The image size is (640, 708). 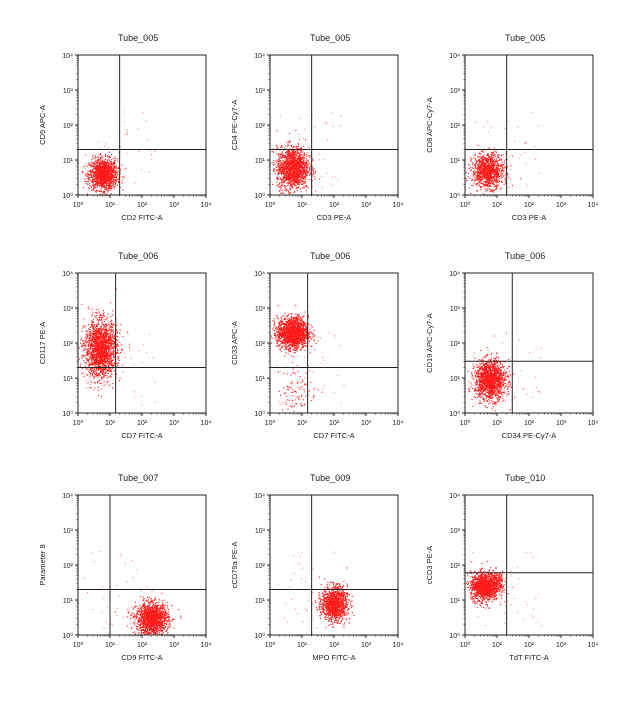 I want to click on x-tick-label: 10³, so click(x=174, y=205).